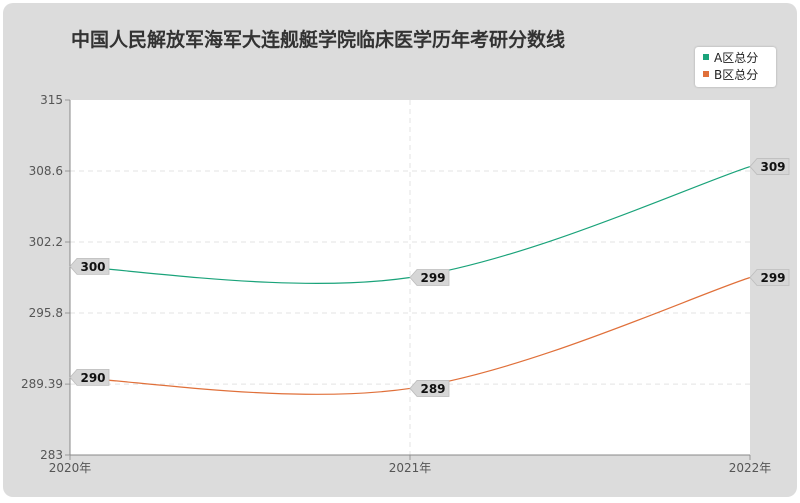 The width and height of the screenshot is (800, 503). What do you see at coordinates (750, 468) in the screenshot?
I see `x-tick-label: 2022年` at bounding box center [750, 468].